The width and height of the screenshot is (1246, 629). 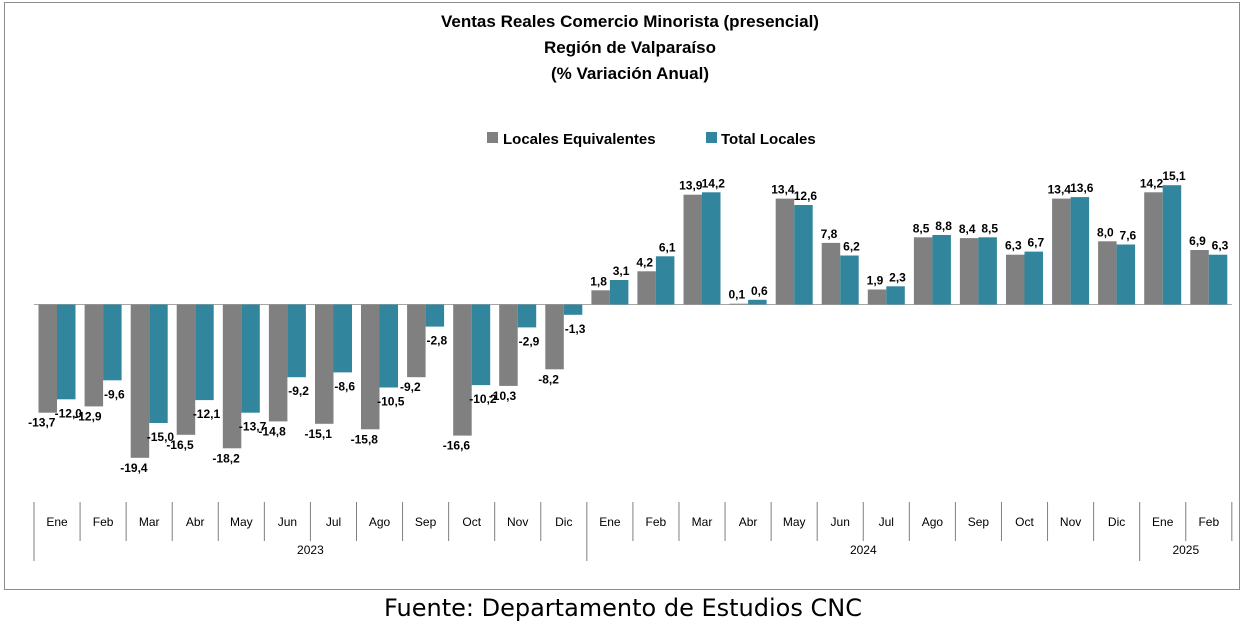 I want to click on data-label-total-locales: 8,5, so click(x=989, y=228).